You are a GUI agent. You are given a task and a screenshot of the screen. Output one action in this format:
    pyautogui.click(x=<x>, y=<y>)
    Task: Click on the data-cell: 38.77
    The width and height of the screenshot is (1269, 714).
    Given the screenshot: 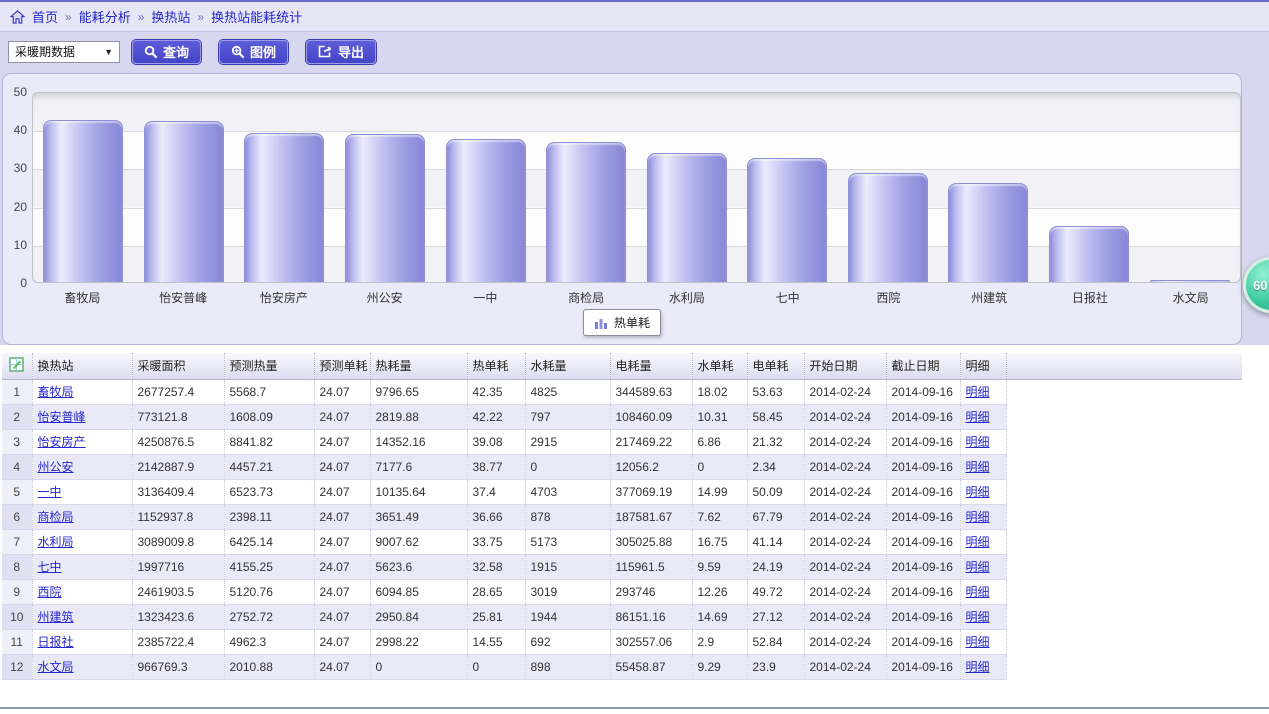 What is the action you would take?
    pyautogui.click(x=496, y=467)
    